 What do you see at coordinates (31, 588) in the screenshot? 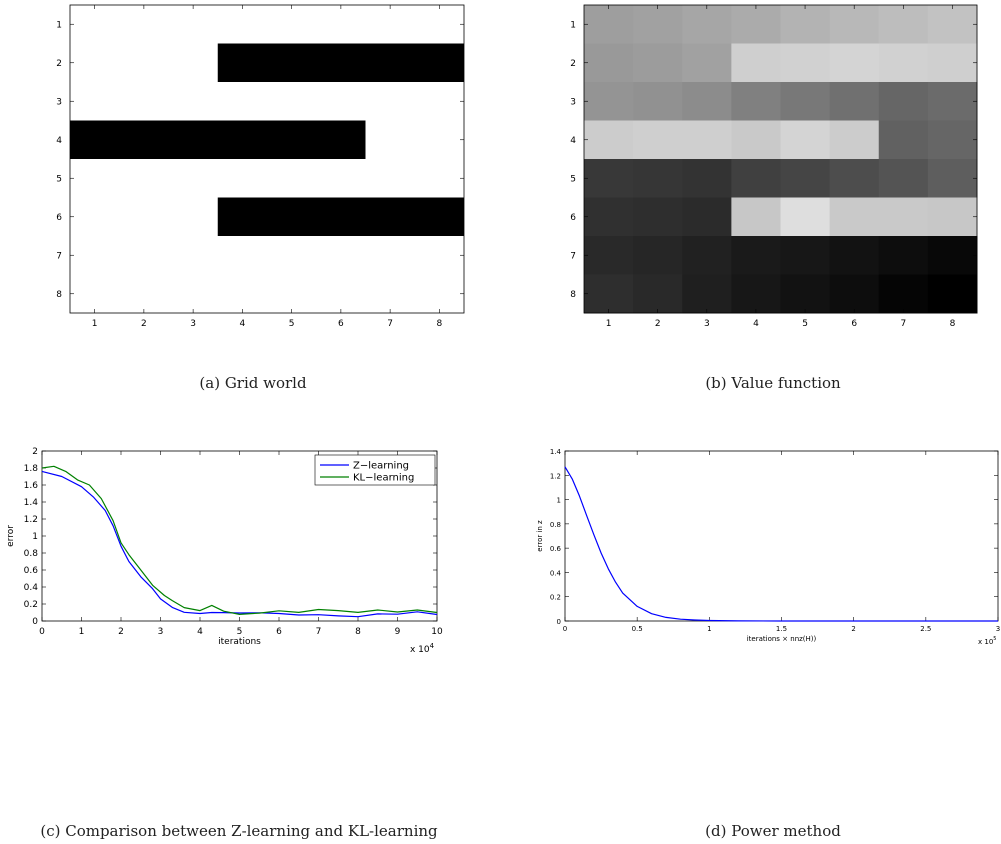
I see `y-tick-label: 0.4` at bounding box center [31, 588].